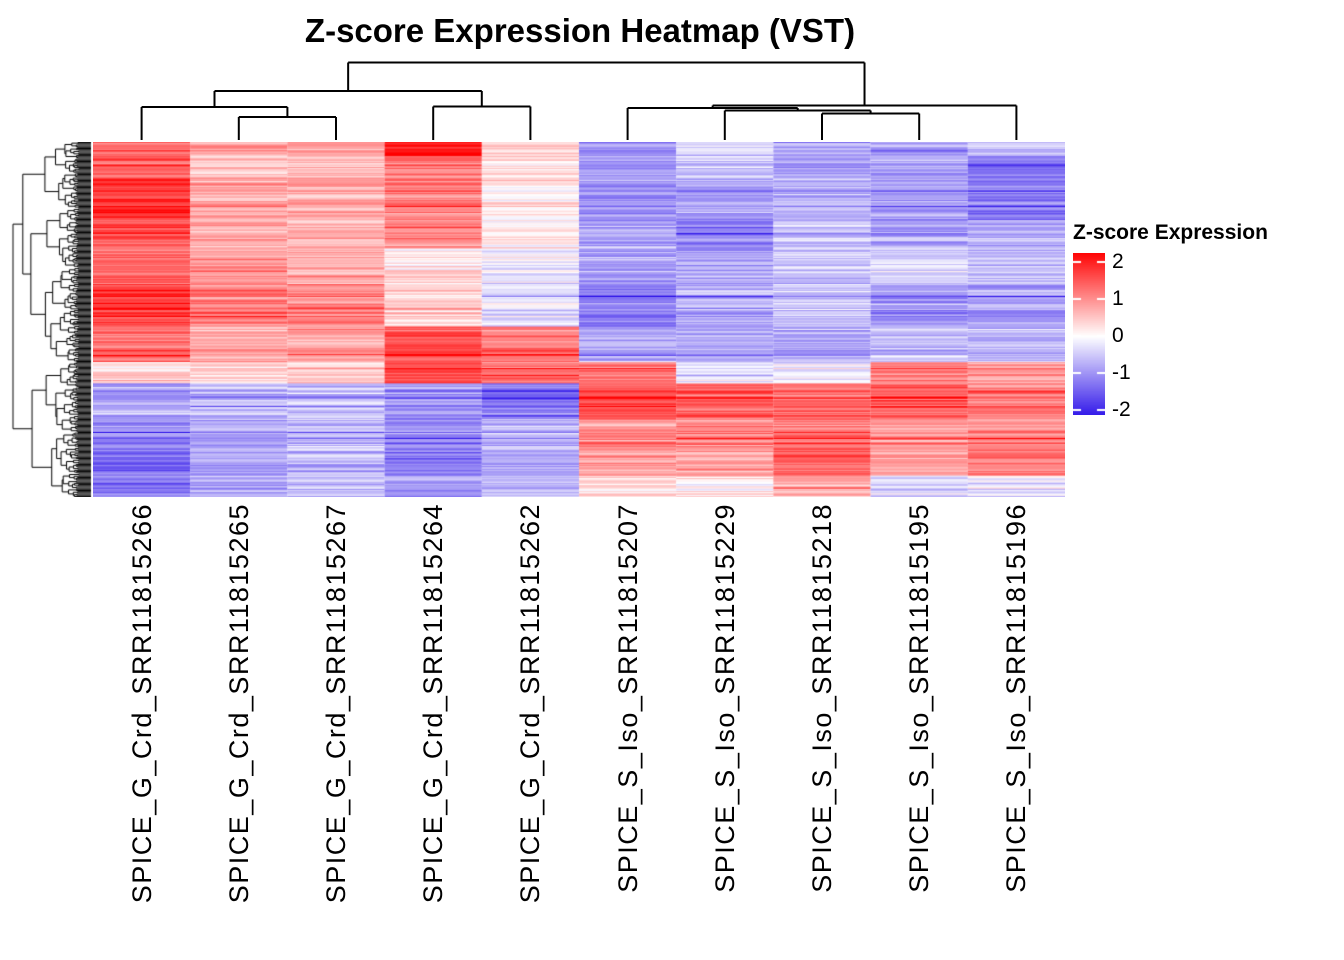 This screenshot has height=960, width=1344. What do you see at coordinates (1118, 298) in the screenshot?
I see `legend-tick-label: 1` at bounding box center [1118, 298].